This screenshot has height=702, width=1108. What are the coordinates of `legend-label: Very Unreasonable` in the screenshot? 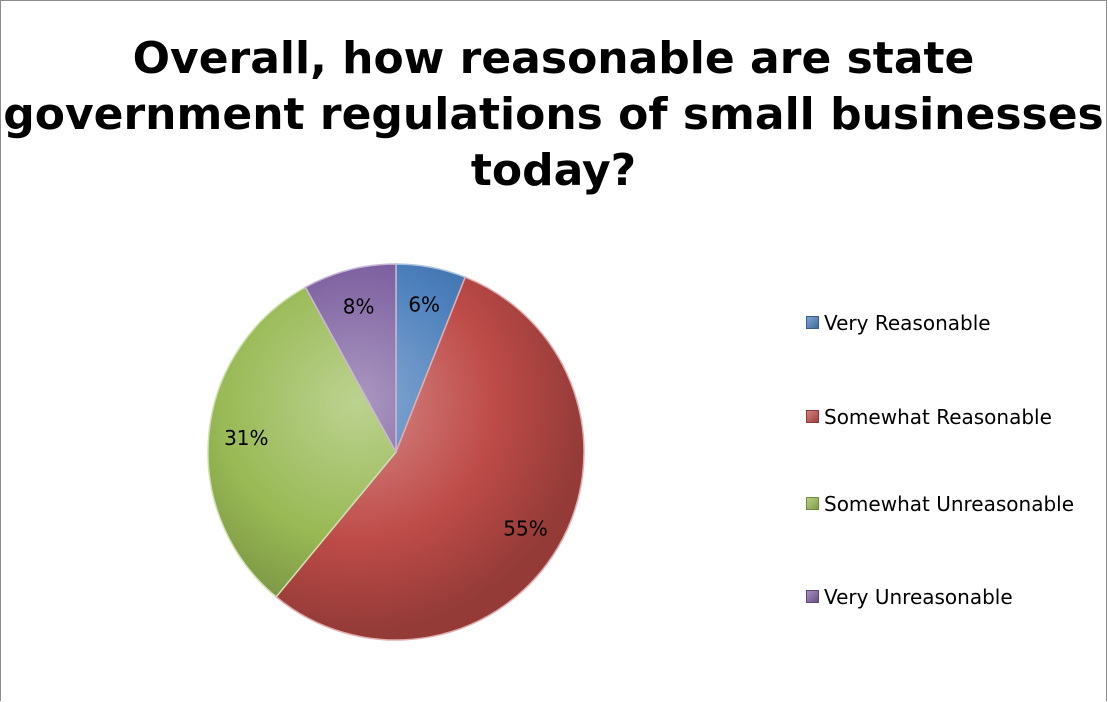 It's located at (918, 597).